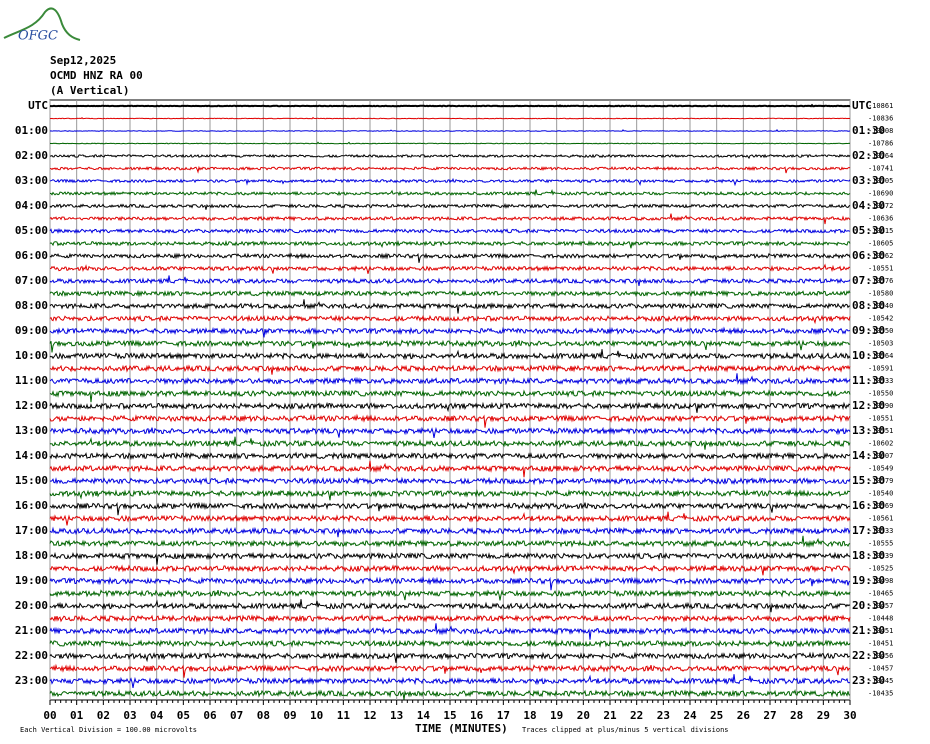  Describe the element at coordinates (129, 715) in the screenshot. I see `x-tick-label: 03` at that location.